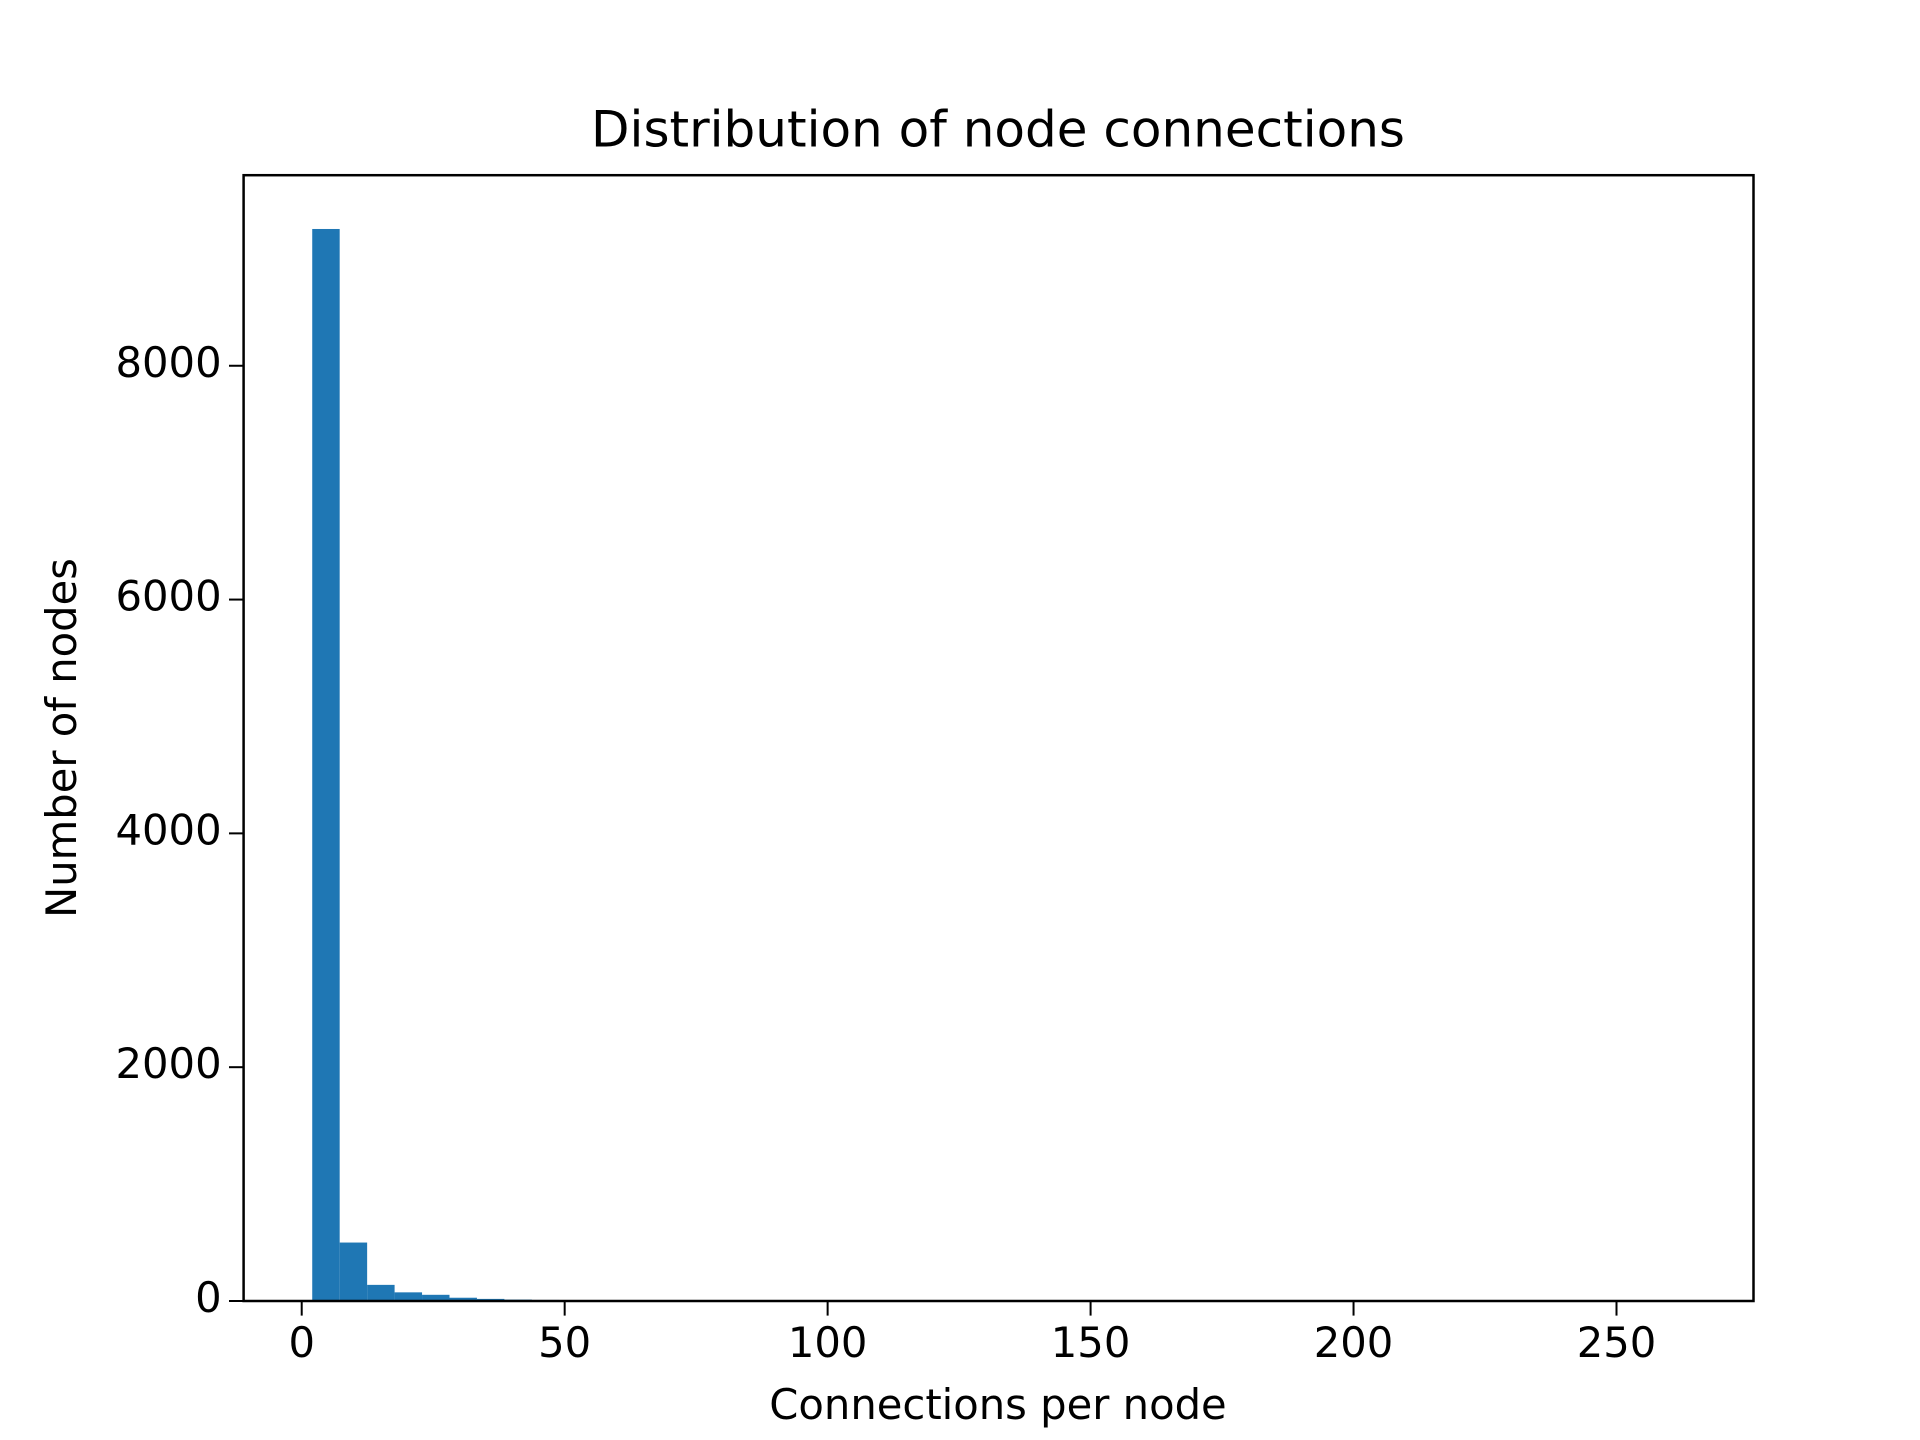 This screenshot has height=1440, width=1920. I want to click on y-tick-label: 8000, so click(169, 362).